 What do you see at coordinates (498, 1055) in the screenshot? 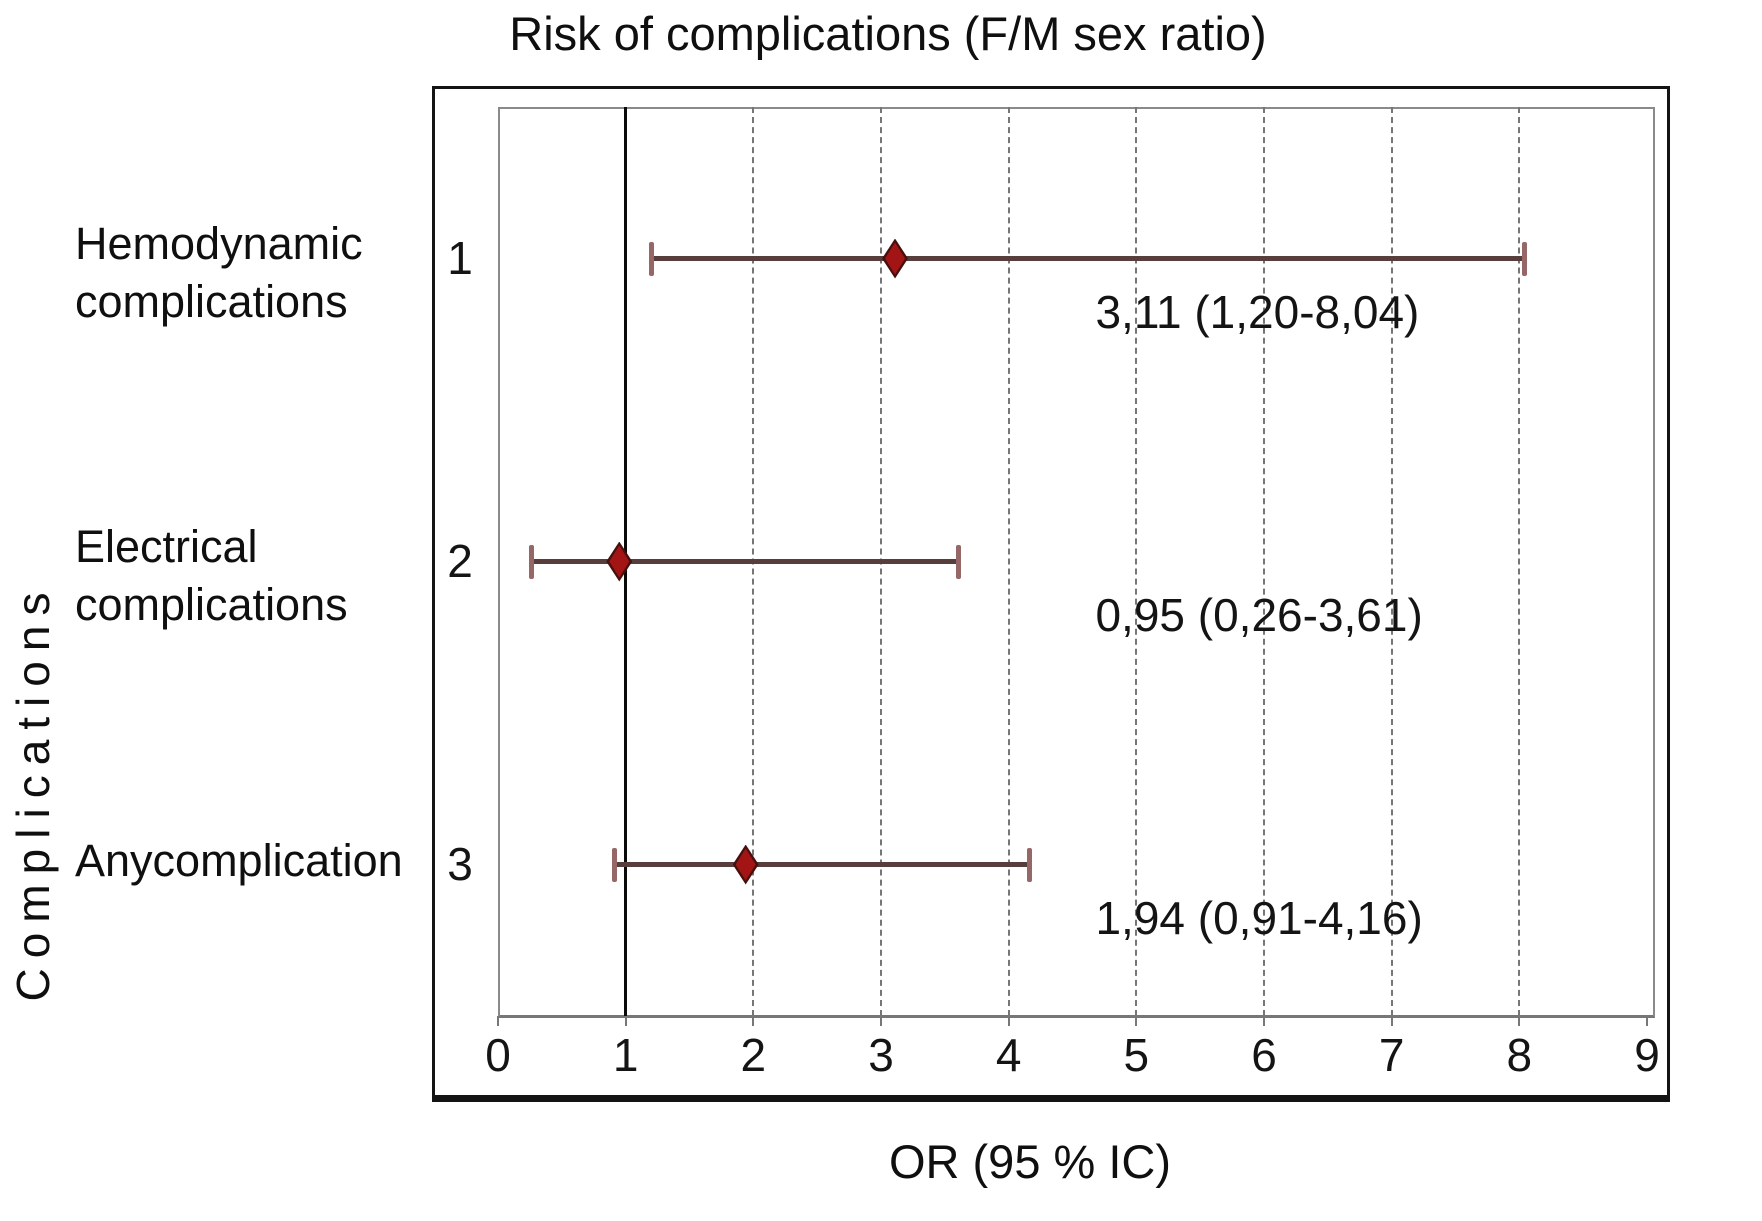
I see `x-tick-label: 0` at bounding box center [498, 1055].